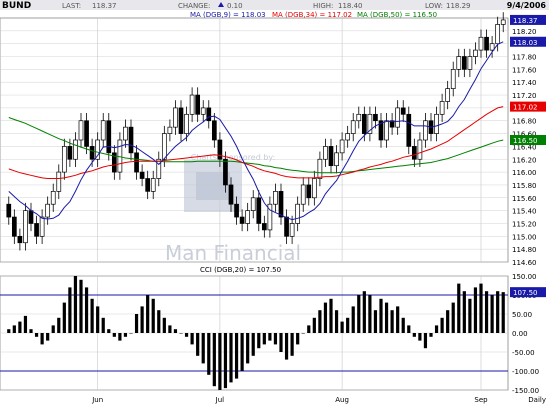  What do you see at coordinates (525, 141) in the screenshot?
I see `ma50-tag: 116.50` at bounding box center [525, 141].